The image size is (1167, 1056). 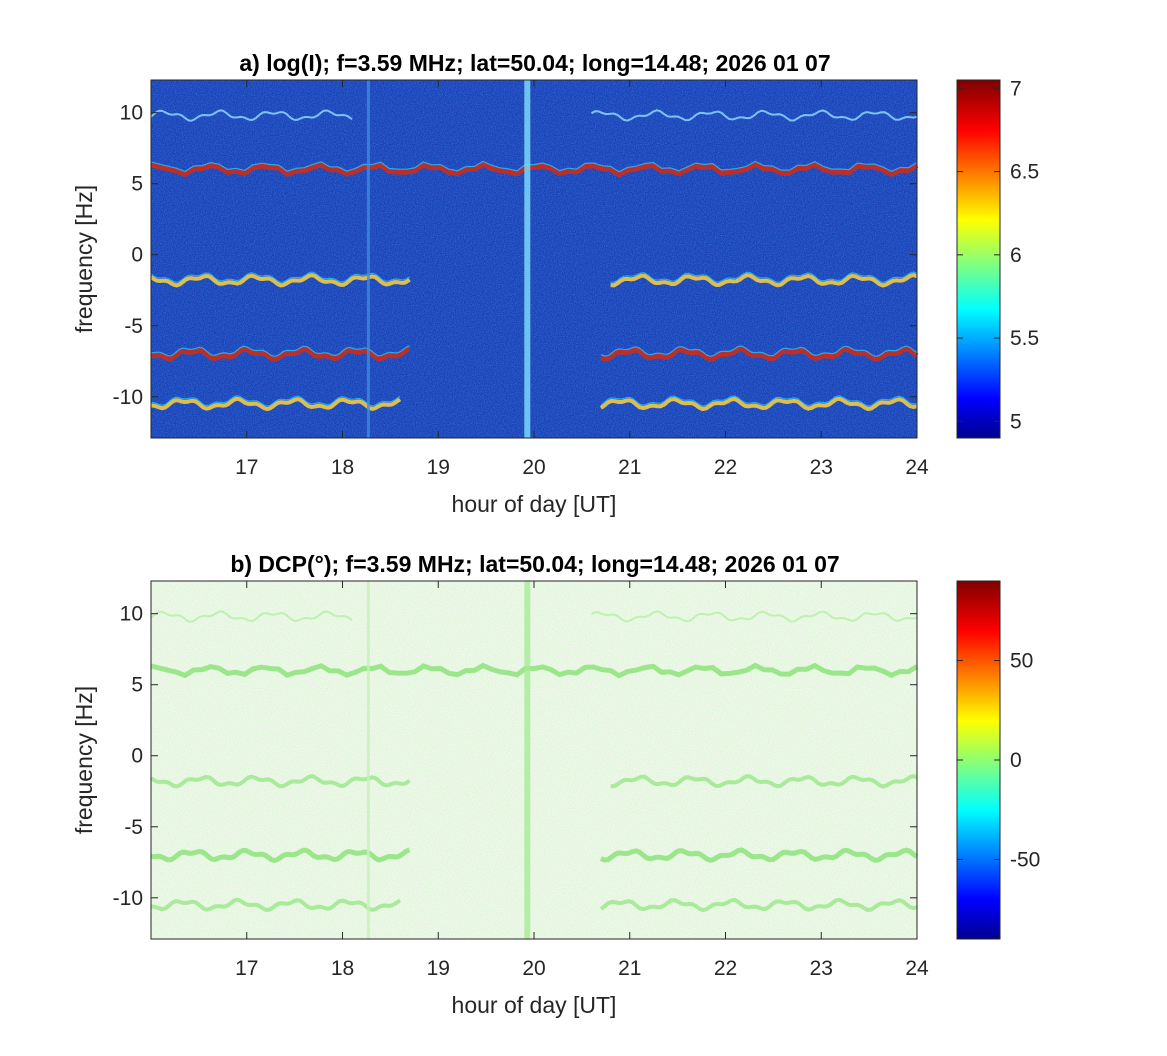 What do you see at coordinates (1016, 255) in the screenshot?
I see `colorbar-tick-label: 6` at bounding box center [1016, 255].